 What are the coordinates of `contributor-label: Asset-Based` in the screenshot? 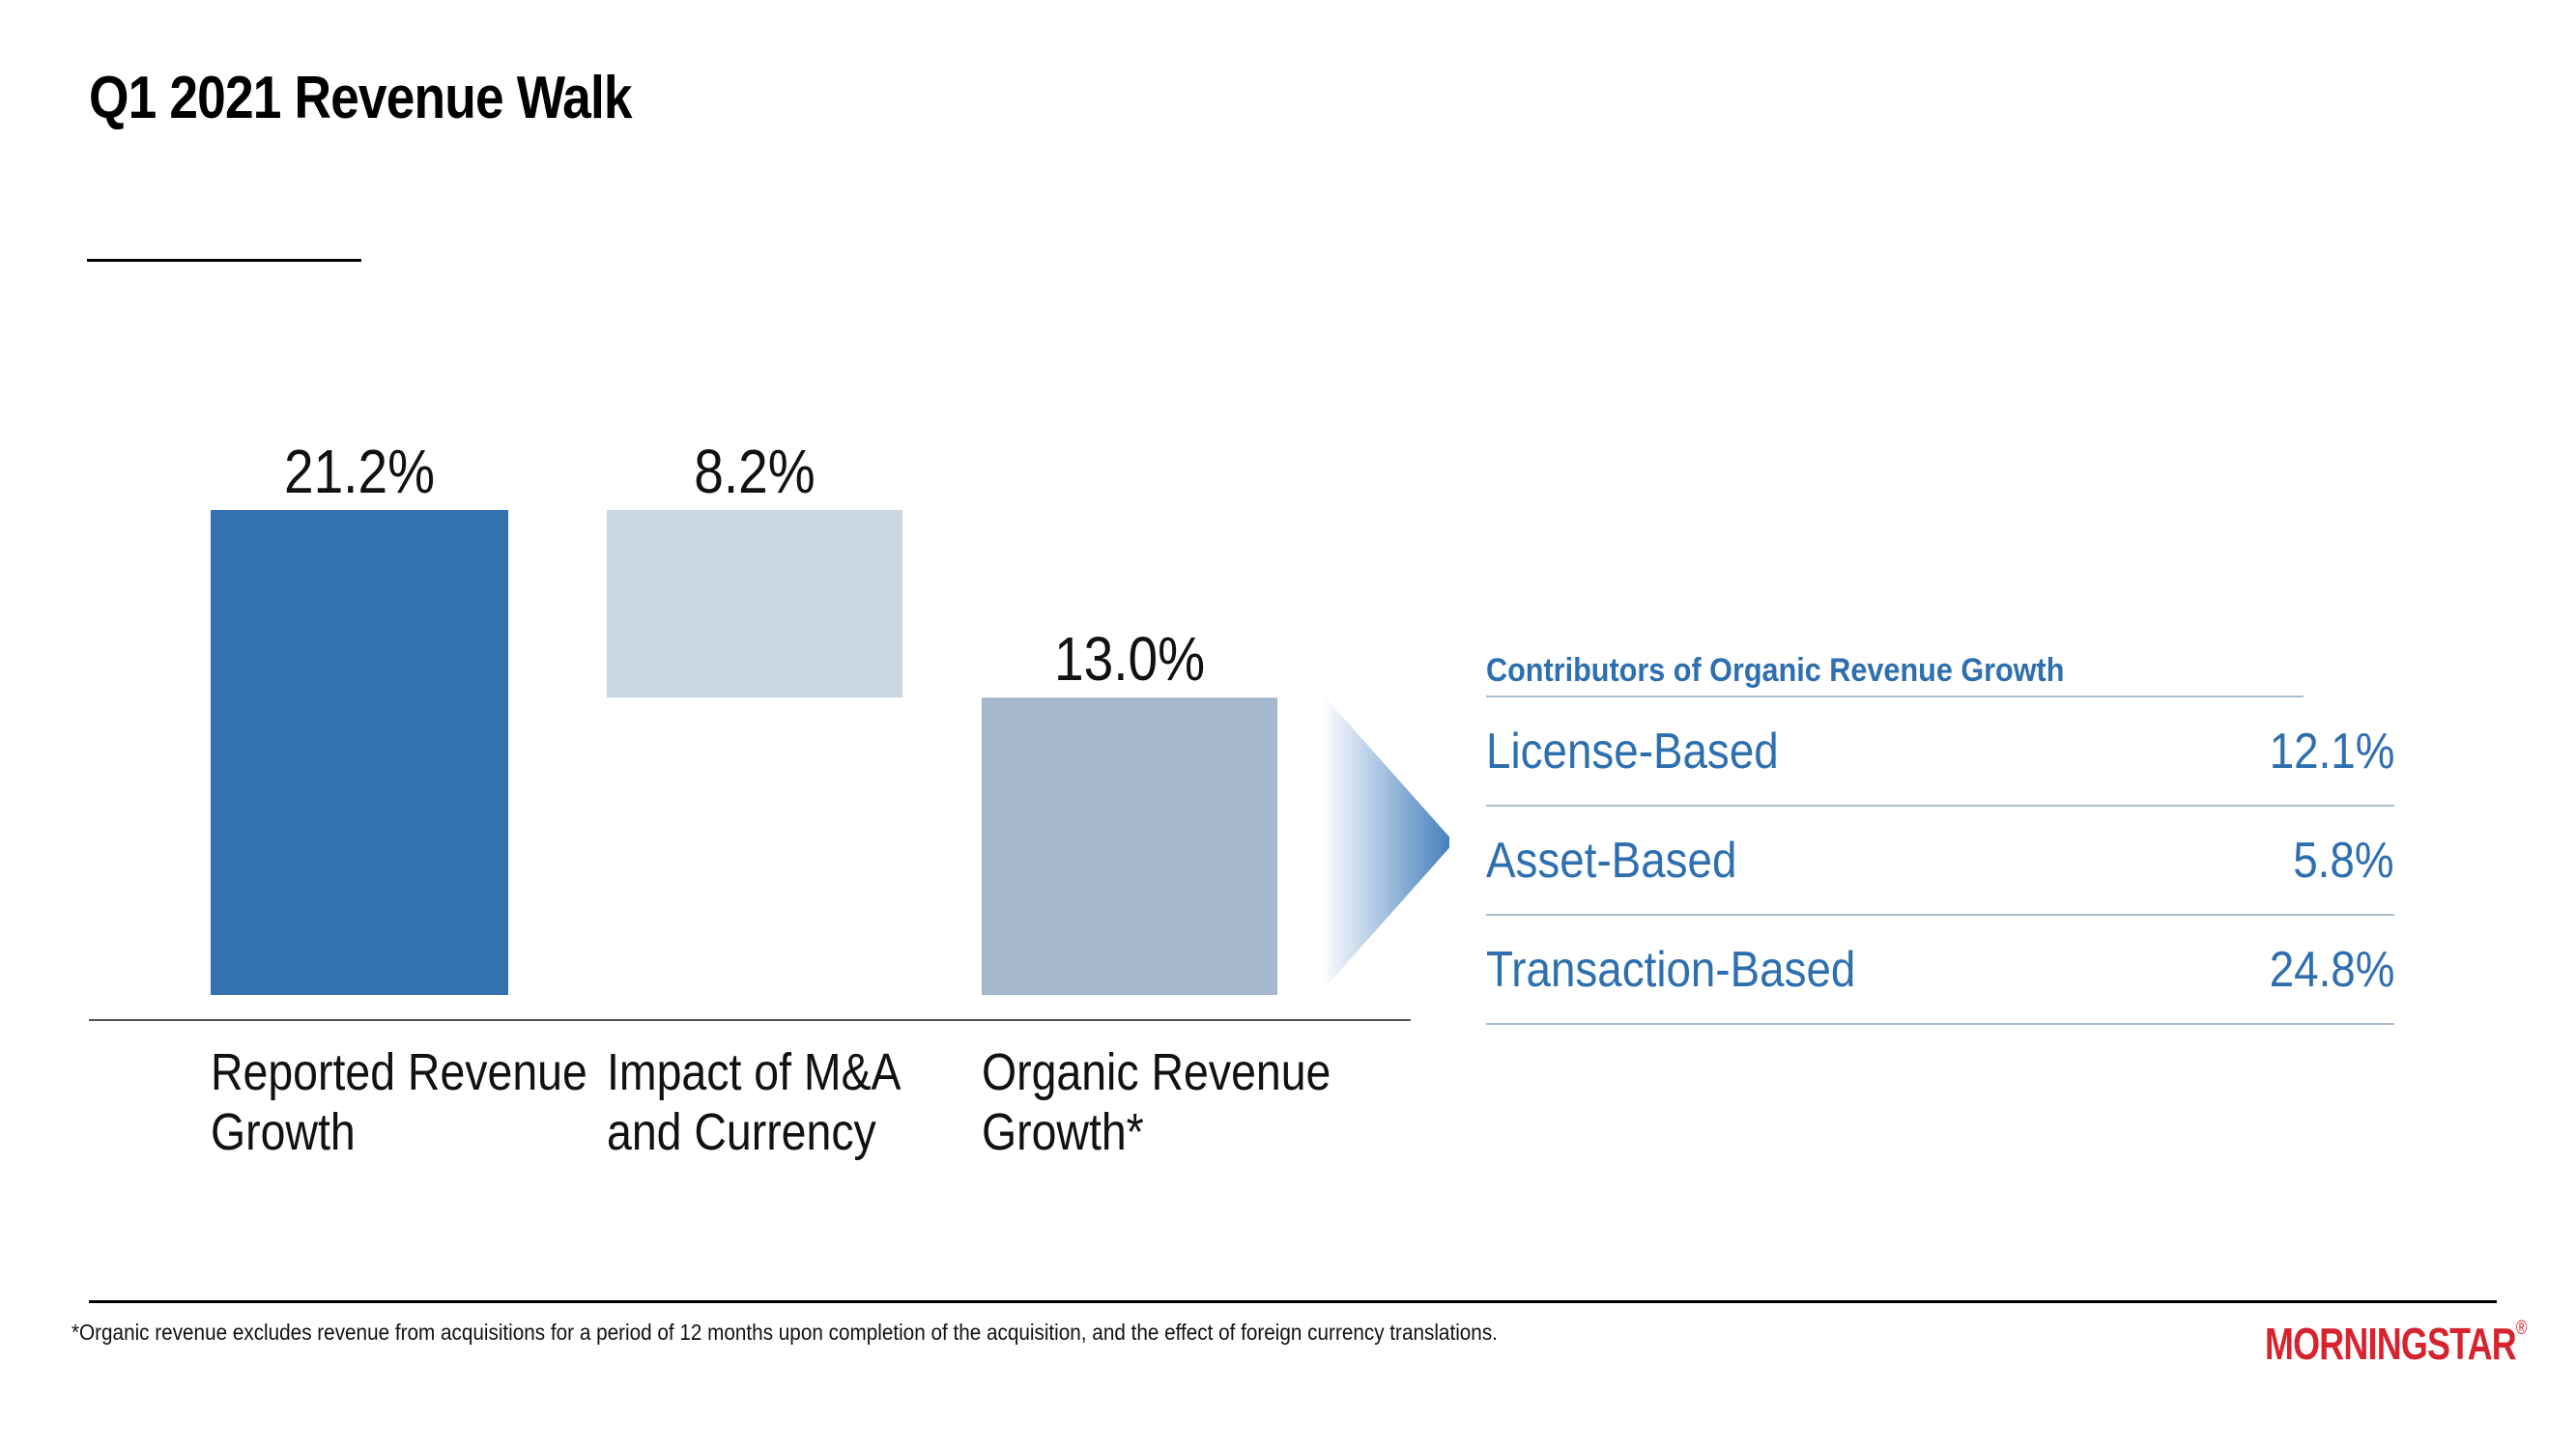 It's located at (1612, 860).